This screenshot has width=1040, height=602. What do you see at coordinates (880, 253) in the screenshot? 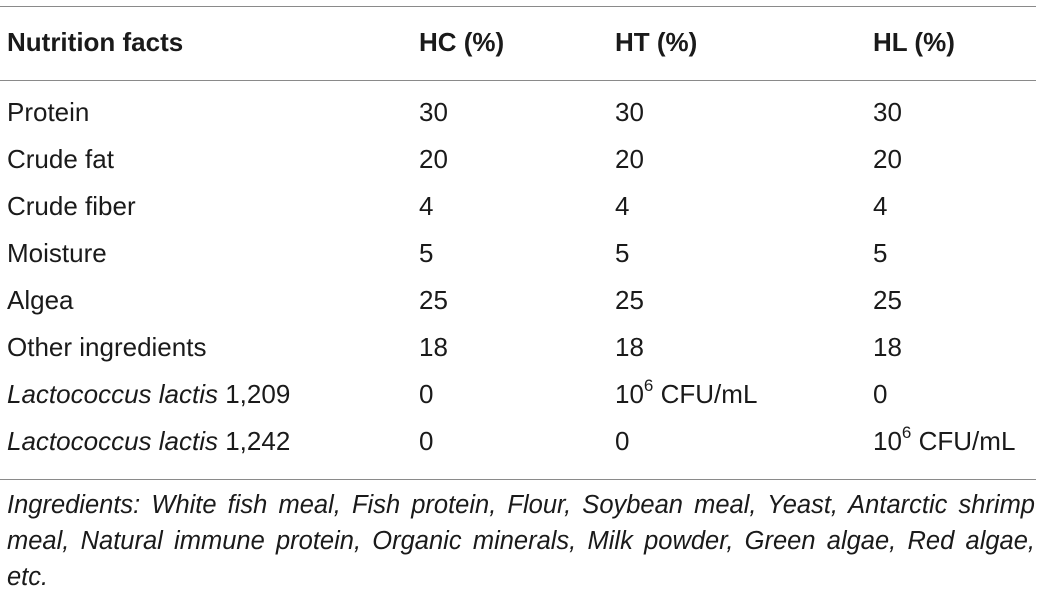
I see `hl-value: 5` at bounding box center [880, 253].